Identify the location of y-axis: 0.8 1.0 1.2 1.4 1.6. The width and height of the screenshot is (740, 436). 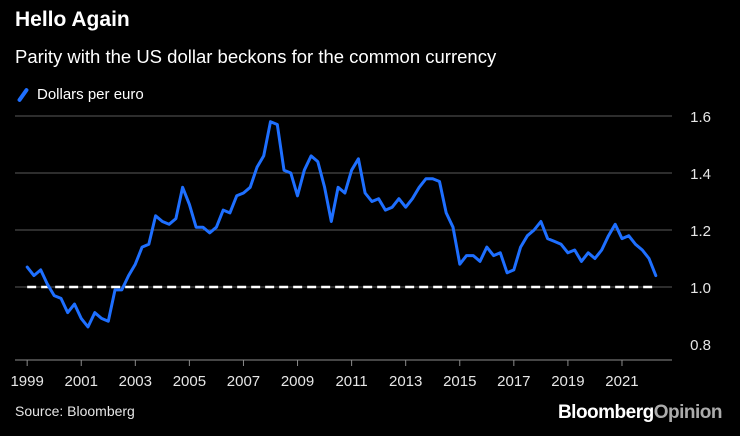
(700, 231).